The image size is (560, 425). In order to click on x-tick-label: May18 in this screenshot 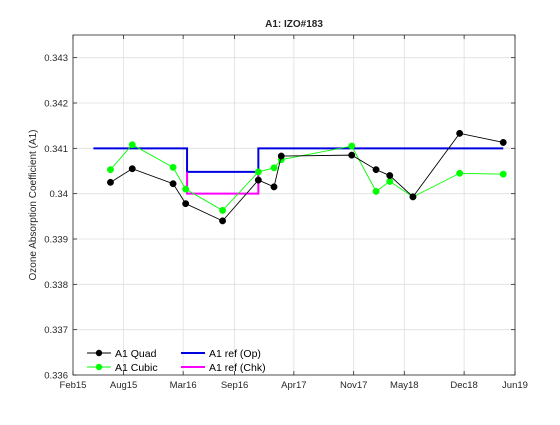, I will do `click(404, 385)`.